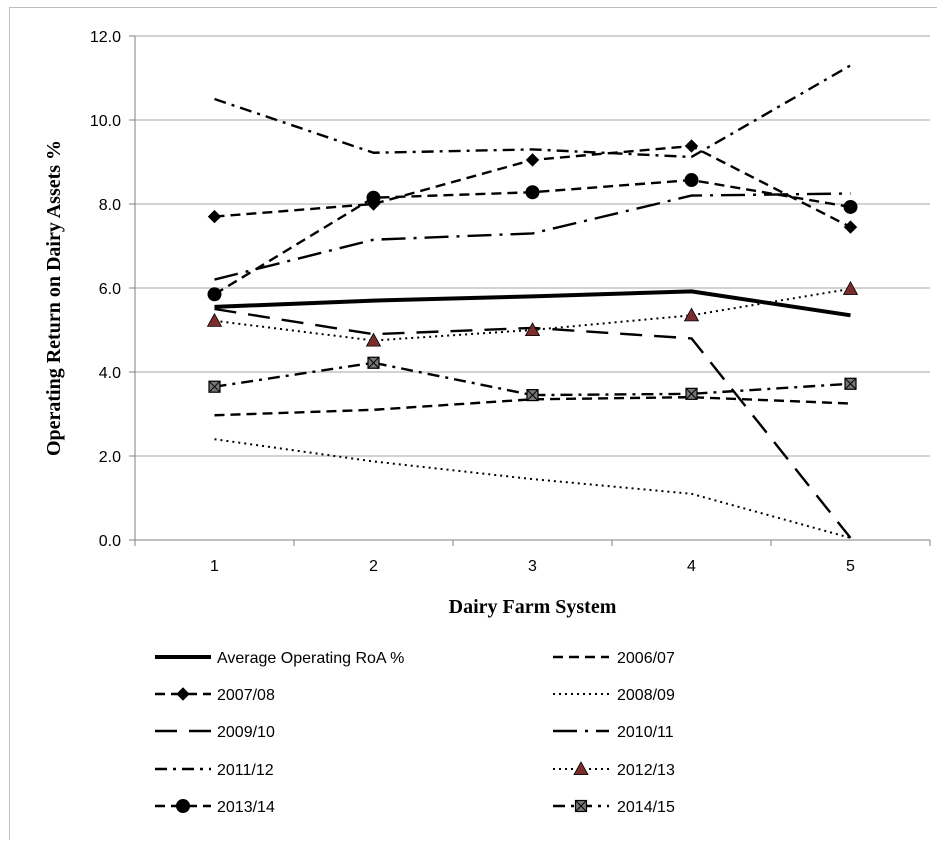  Describe the element at coordinates (215, 807) in the screenshot. I see `legend-item: 2013/14` at that location.